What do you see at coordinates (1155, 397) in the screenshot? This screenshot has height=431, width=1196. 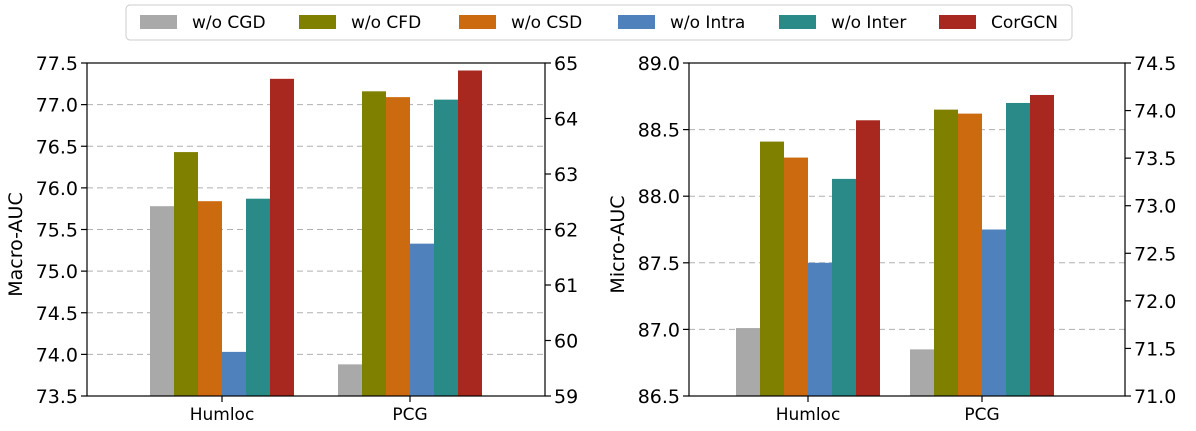 I see `y2-tick-label: 71.0` at bounding box center [1155, 397].